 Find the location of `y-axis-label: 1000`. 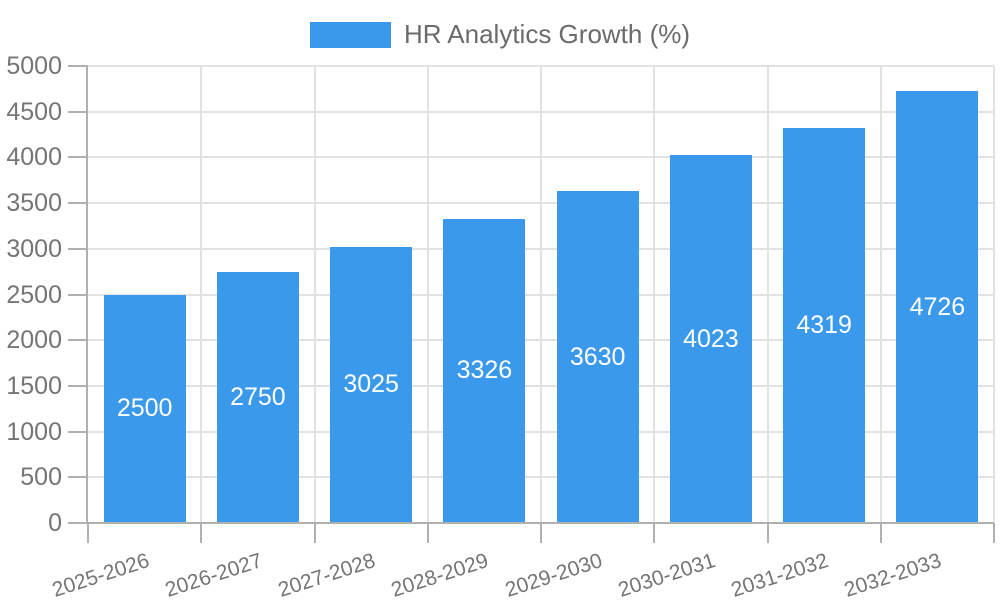

y-axis-label: 1000 is located at coordinates (34, 431).